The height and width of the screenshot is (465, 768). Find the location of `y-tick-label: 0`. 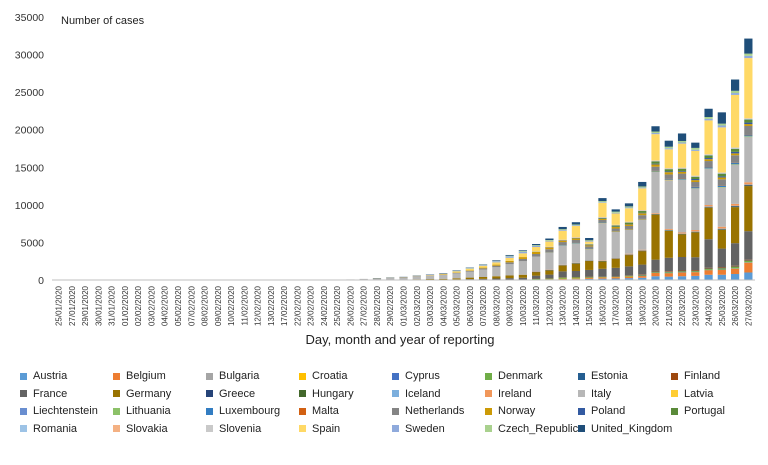

y-tick-label: 0 is located at coordinates (41, 281).